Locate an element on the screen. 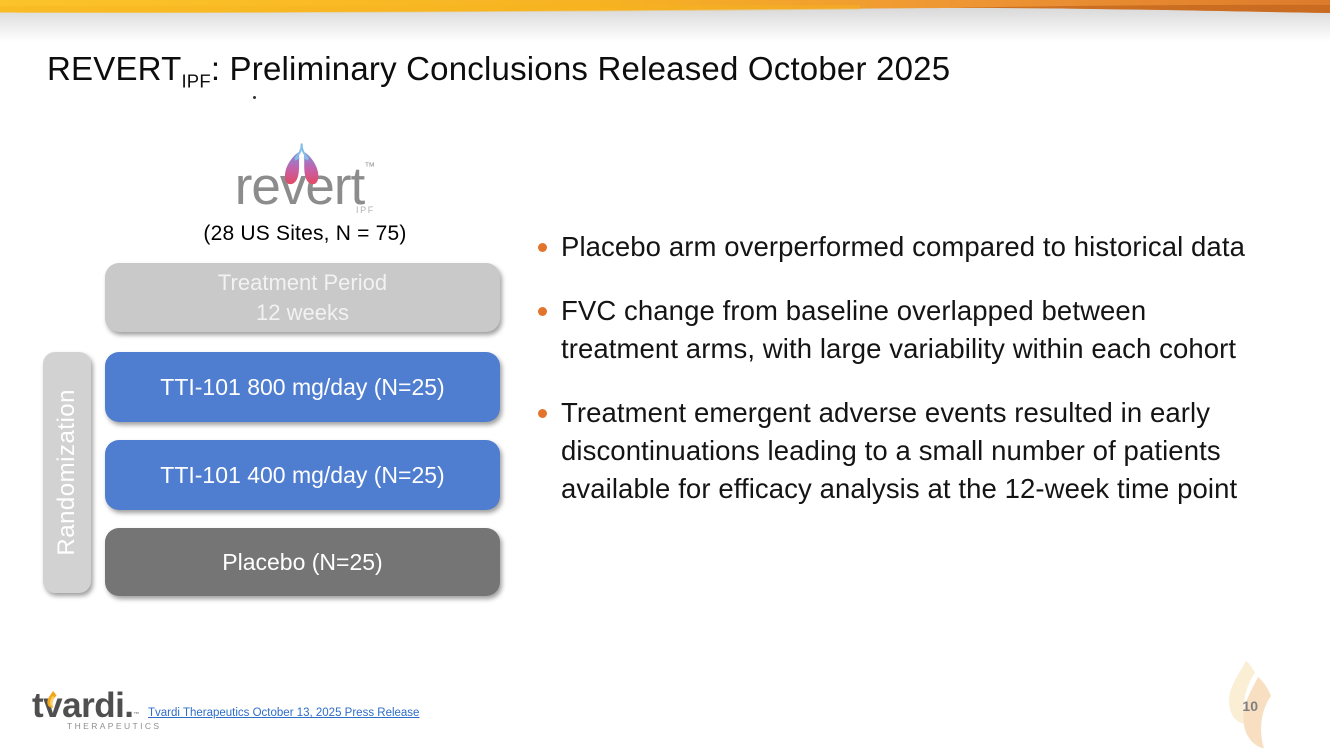 This screenshot has height=748, width=1330. randomization-box: Randomization is located at coordinates (67, 472).